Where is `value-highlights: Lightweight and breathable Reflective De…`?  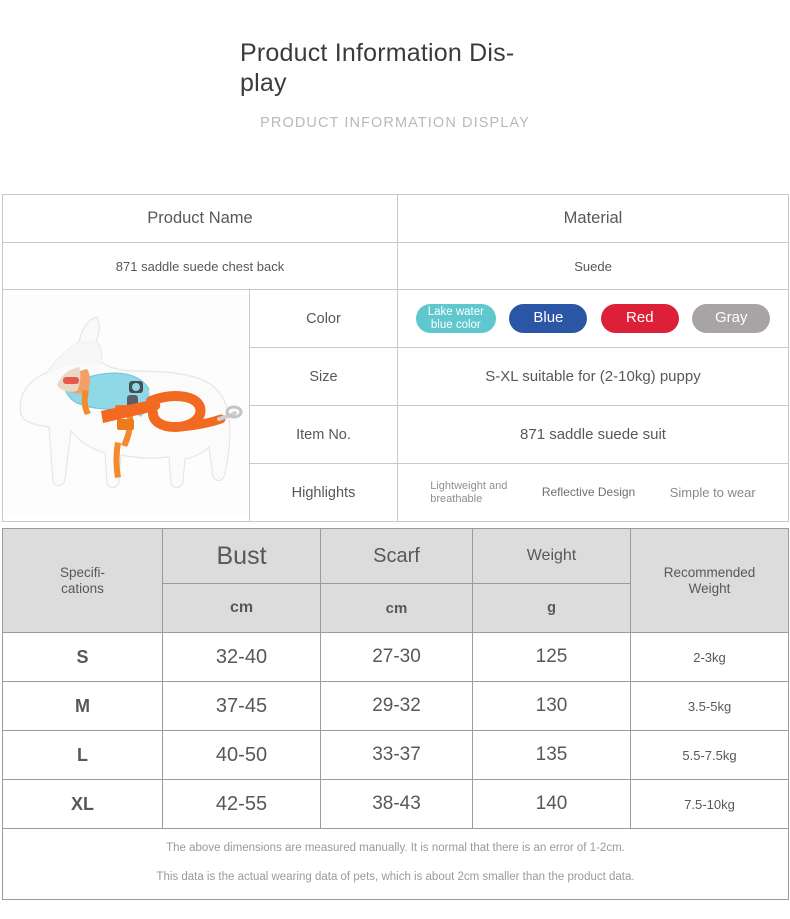 value-highlights: Lightweight and breathable Reflective De… is located at coordinates (593, 492).